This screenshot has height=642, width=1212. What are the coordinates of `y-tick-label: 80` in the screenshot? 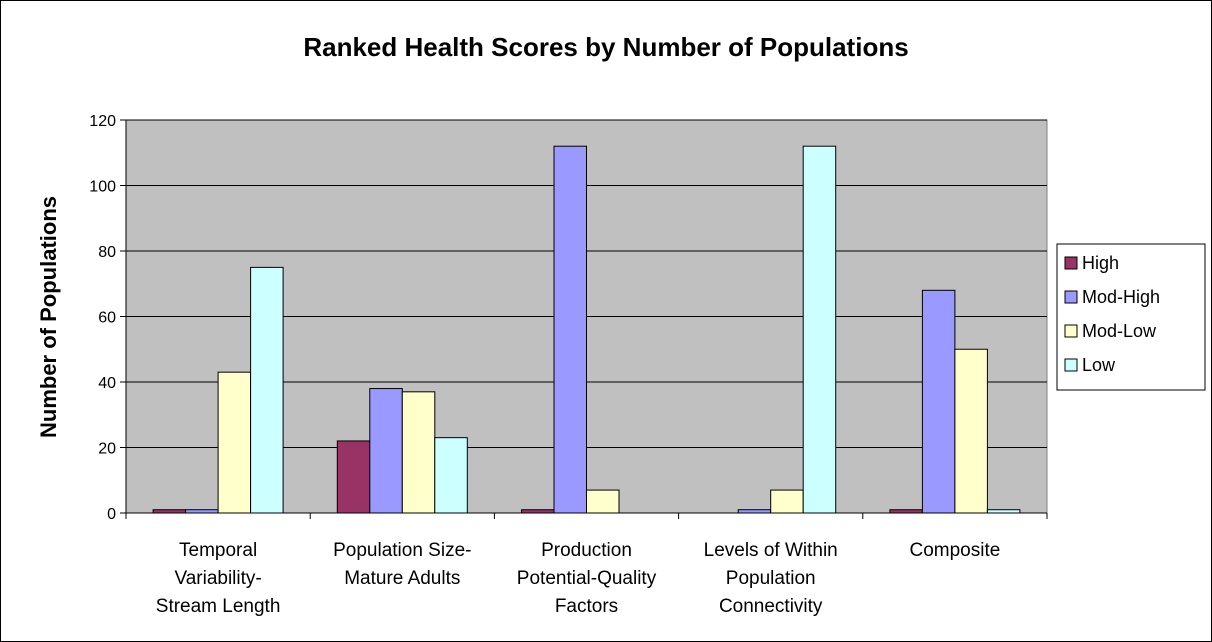 It's located at (107, 252).